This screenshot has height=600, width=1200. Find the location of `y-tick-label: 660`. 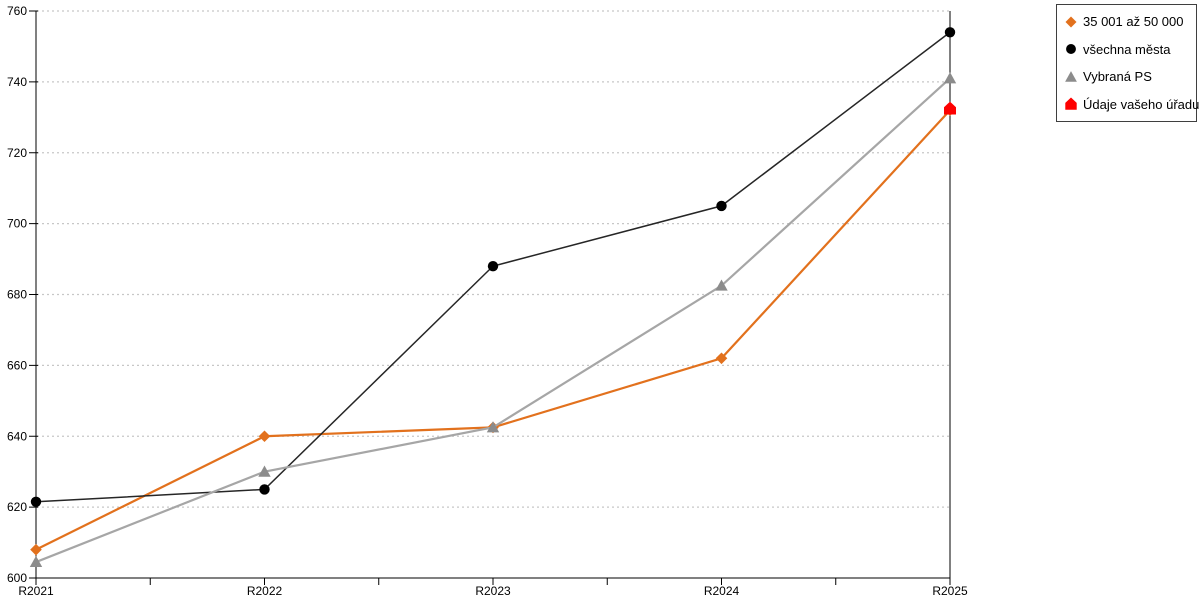

y-tick-label: 660 is located at coordinates (17, 365).